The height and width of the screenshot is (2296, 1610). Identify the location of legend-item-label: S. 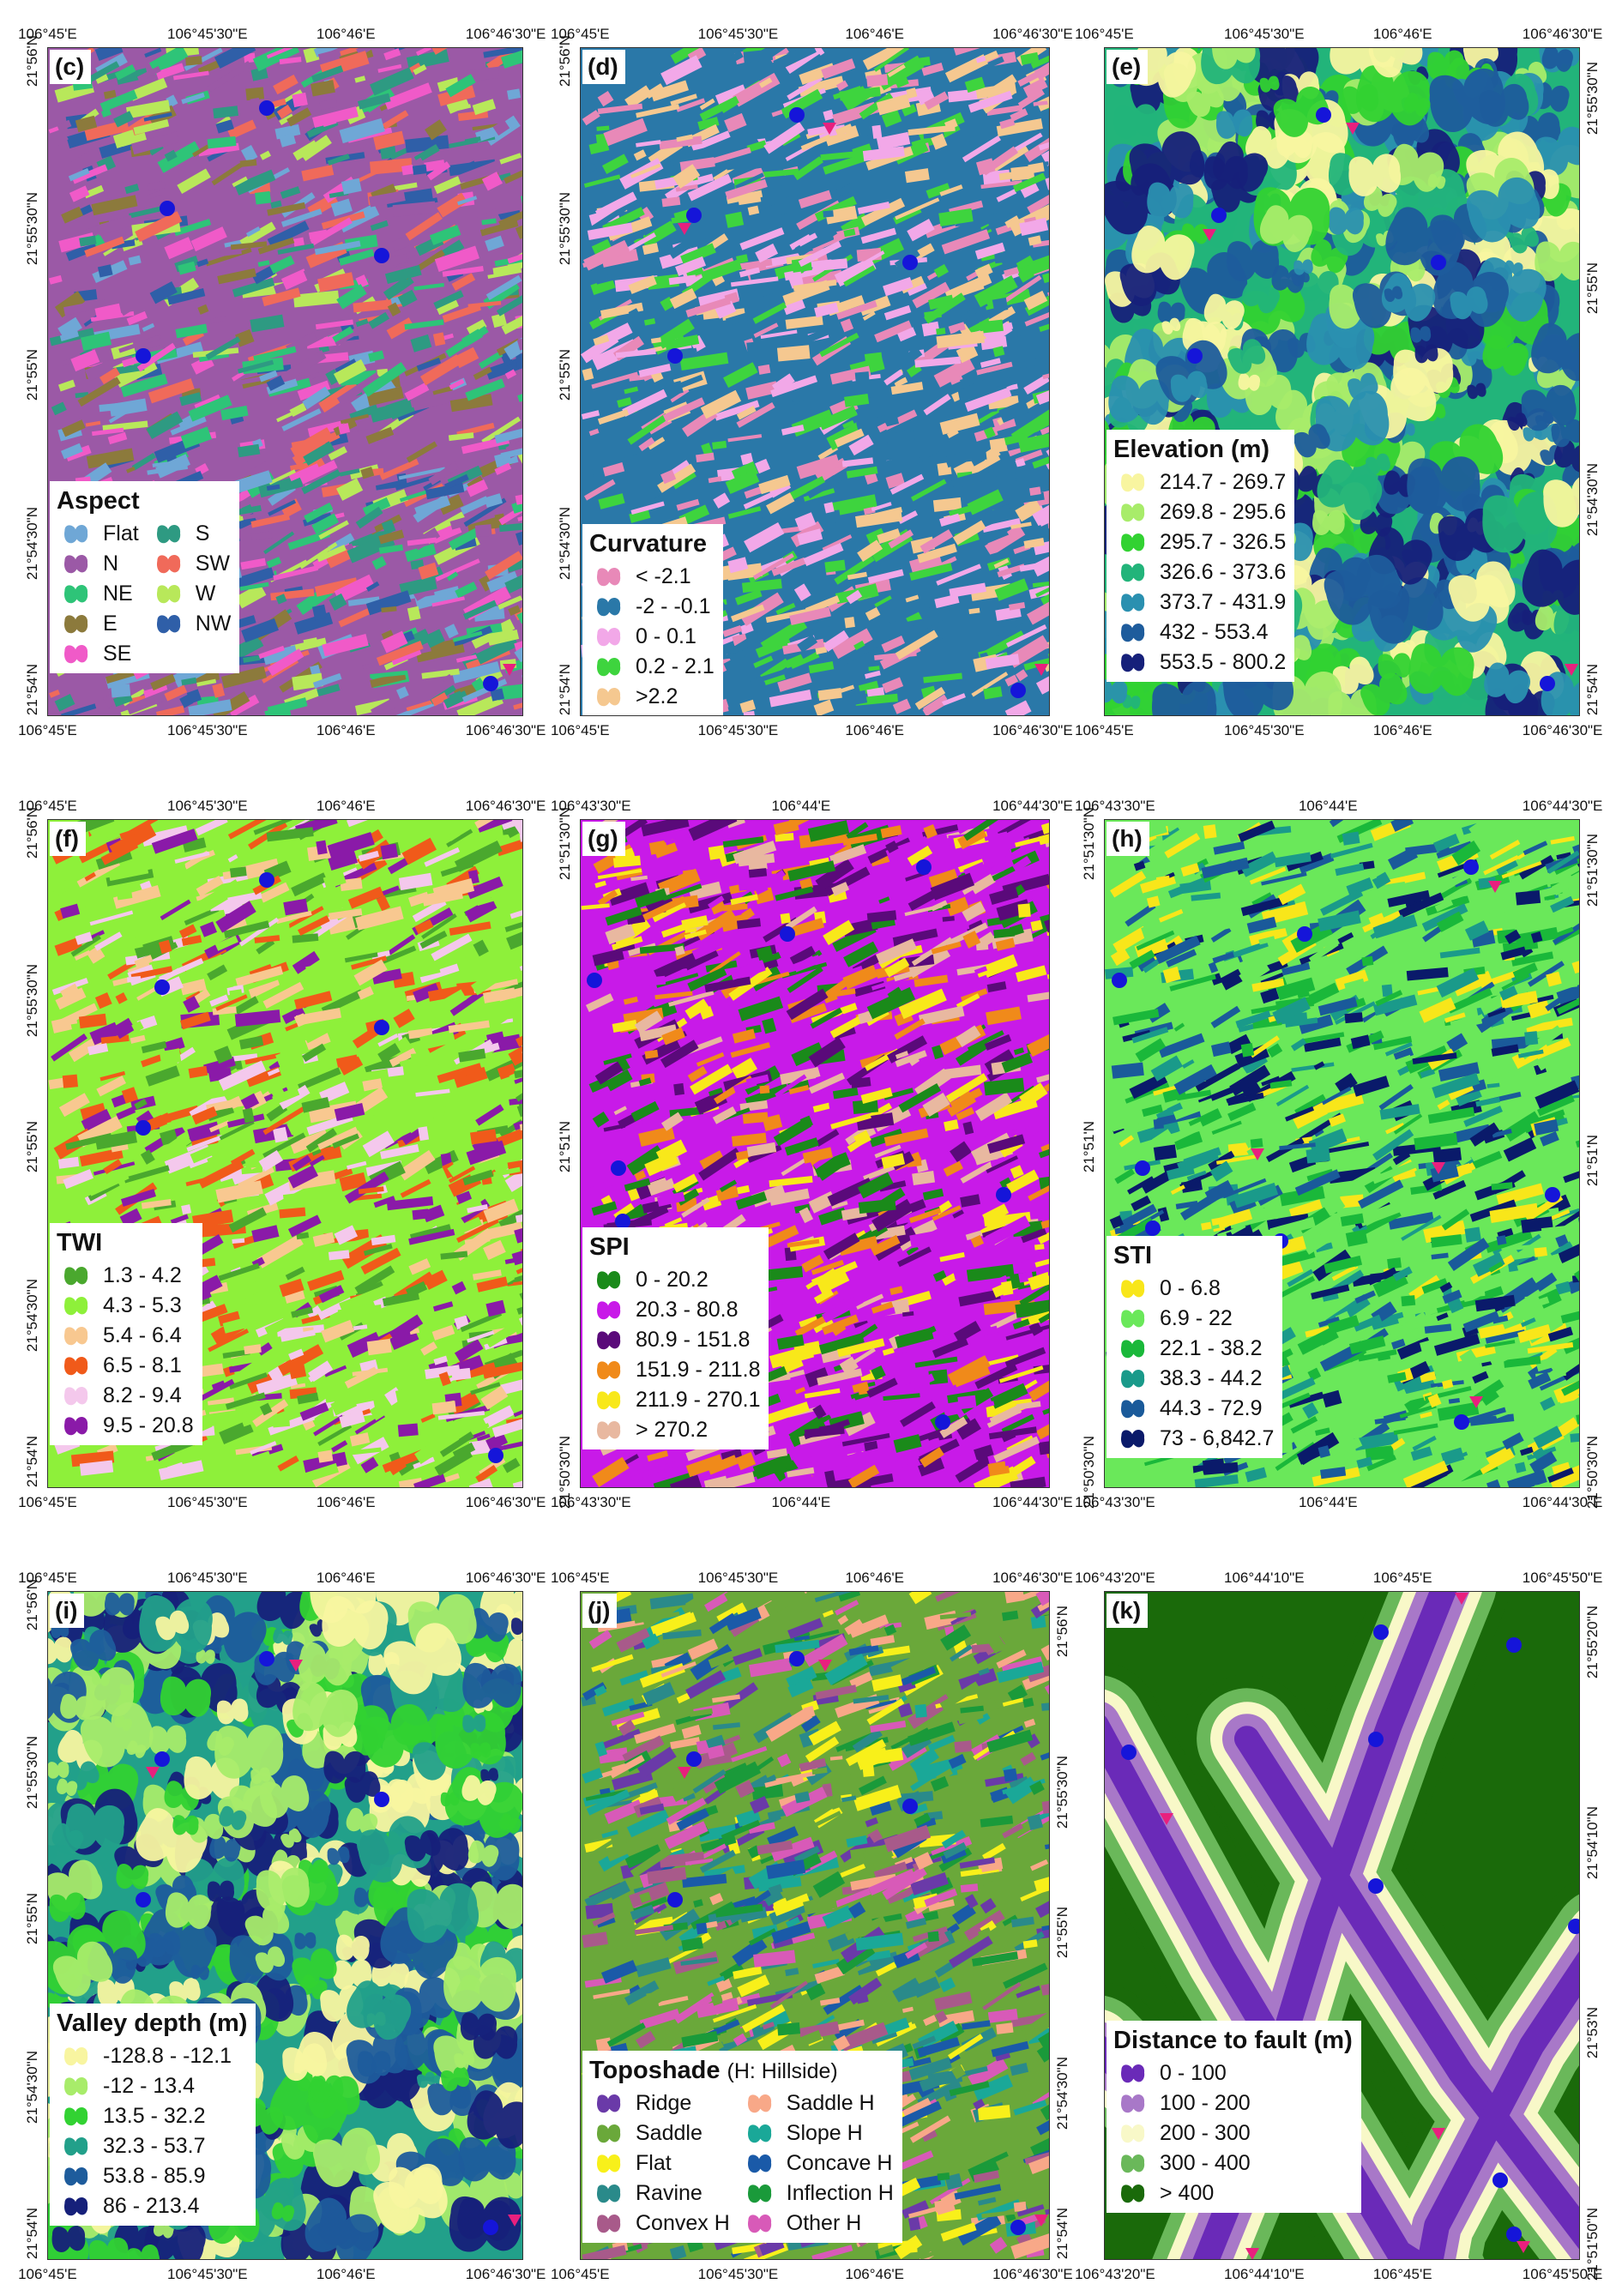
(203, 533).